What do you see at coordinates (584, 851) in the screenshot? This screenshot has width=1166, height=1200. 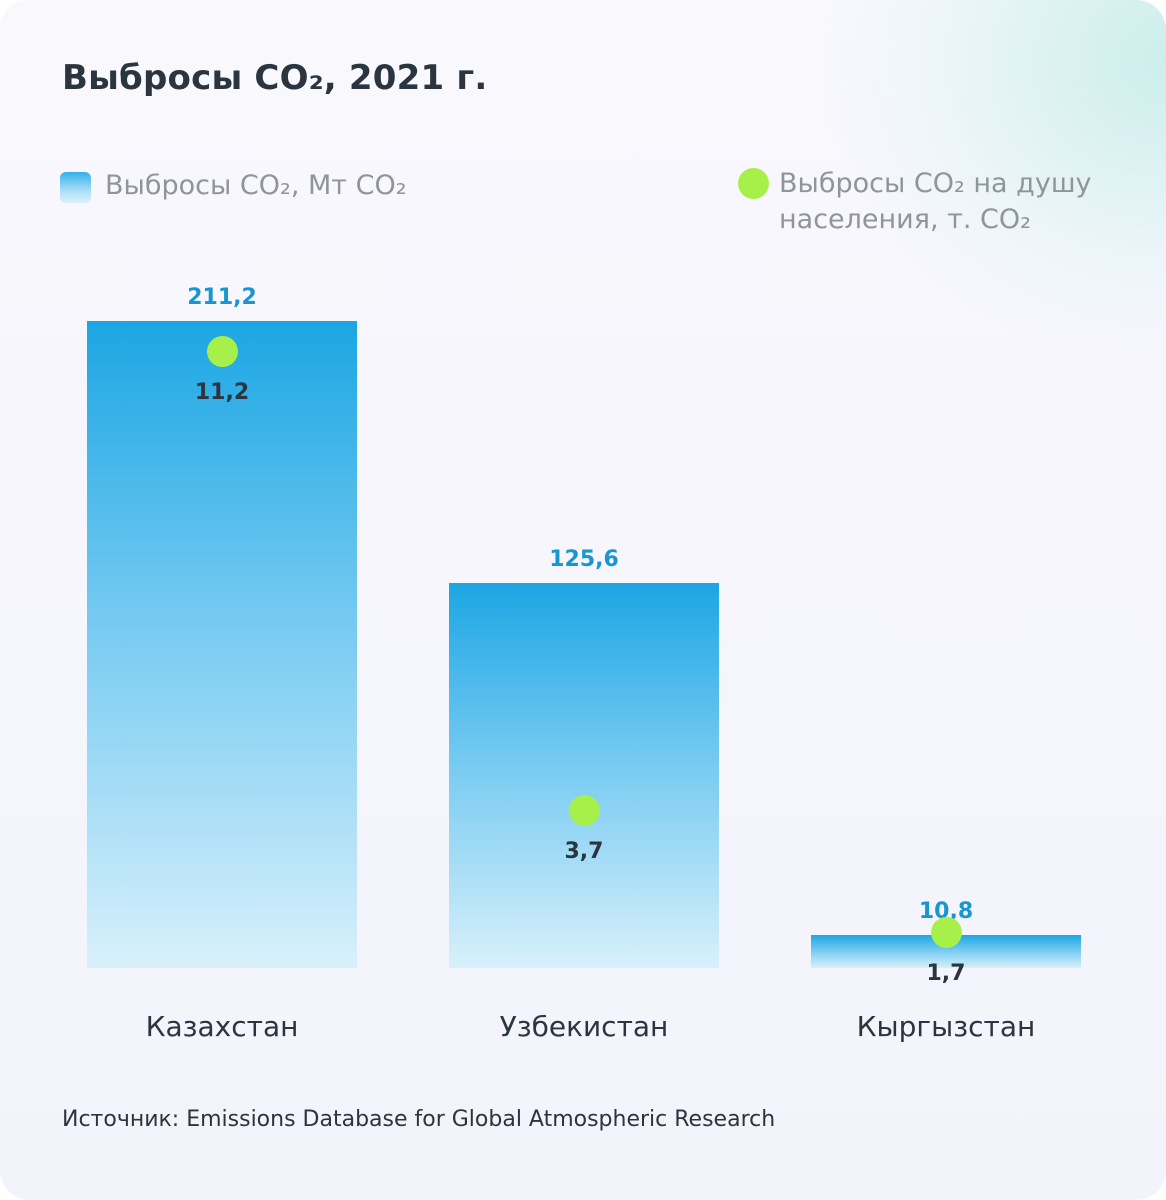 I see `per-capita-value-label: 3,7` at bounding box center [584, 851].